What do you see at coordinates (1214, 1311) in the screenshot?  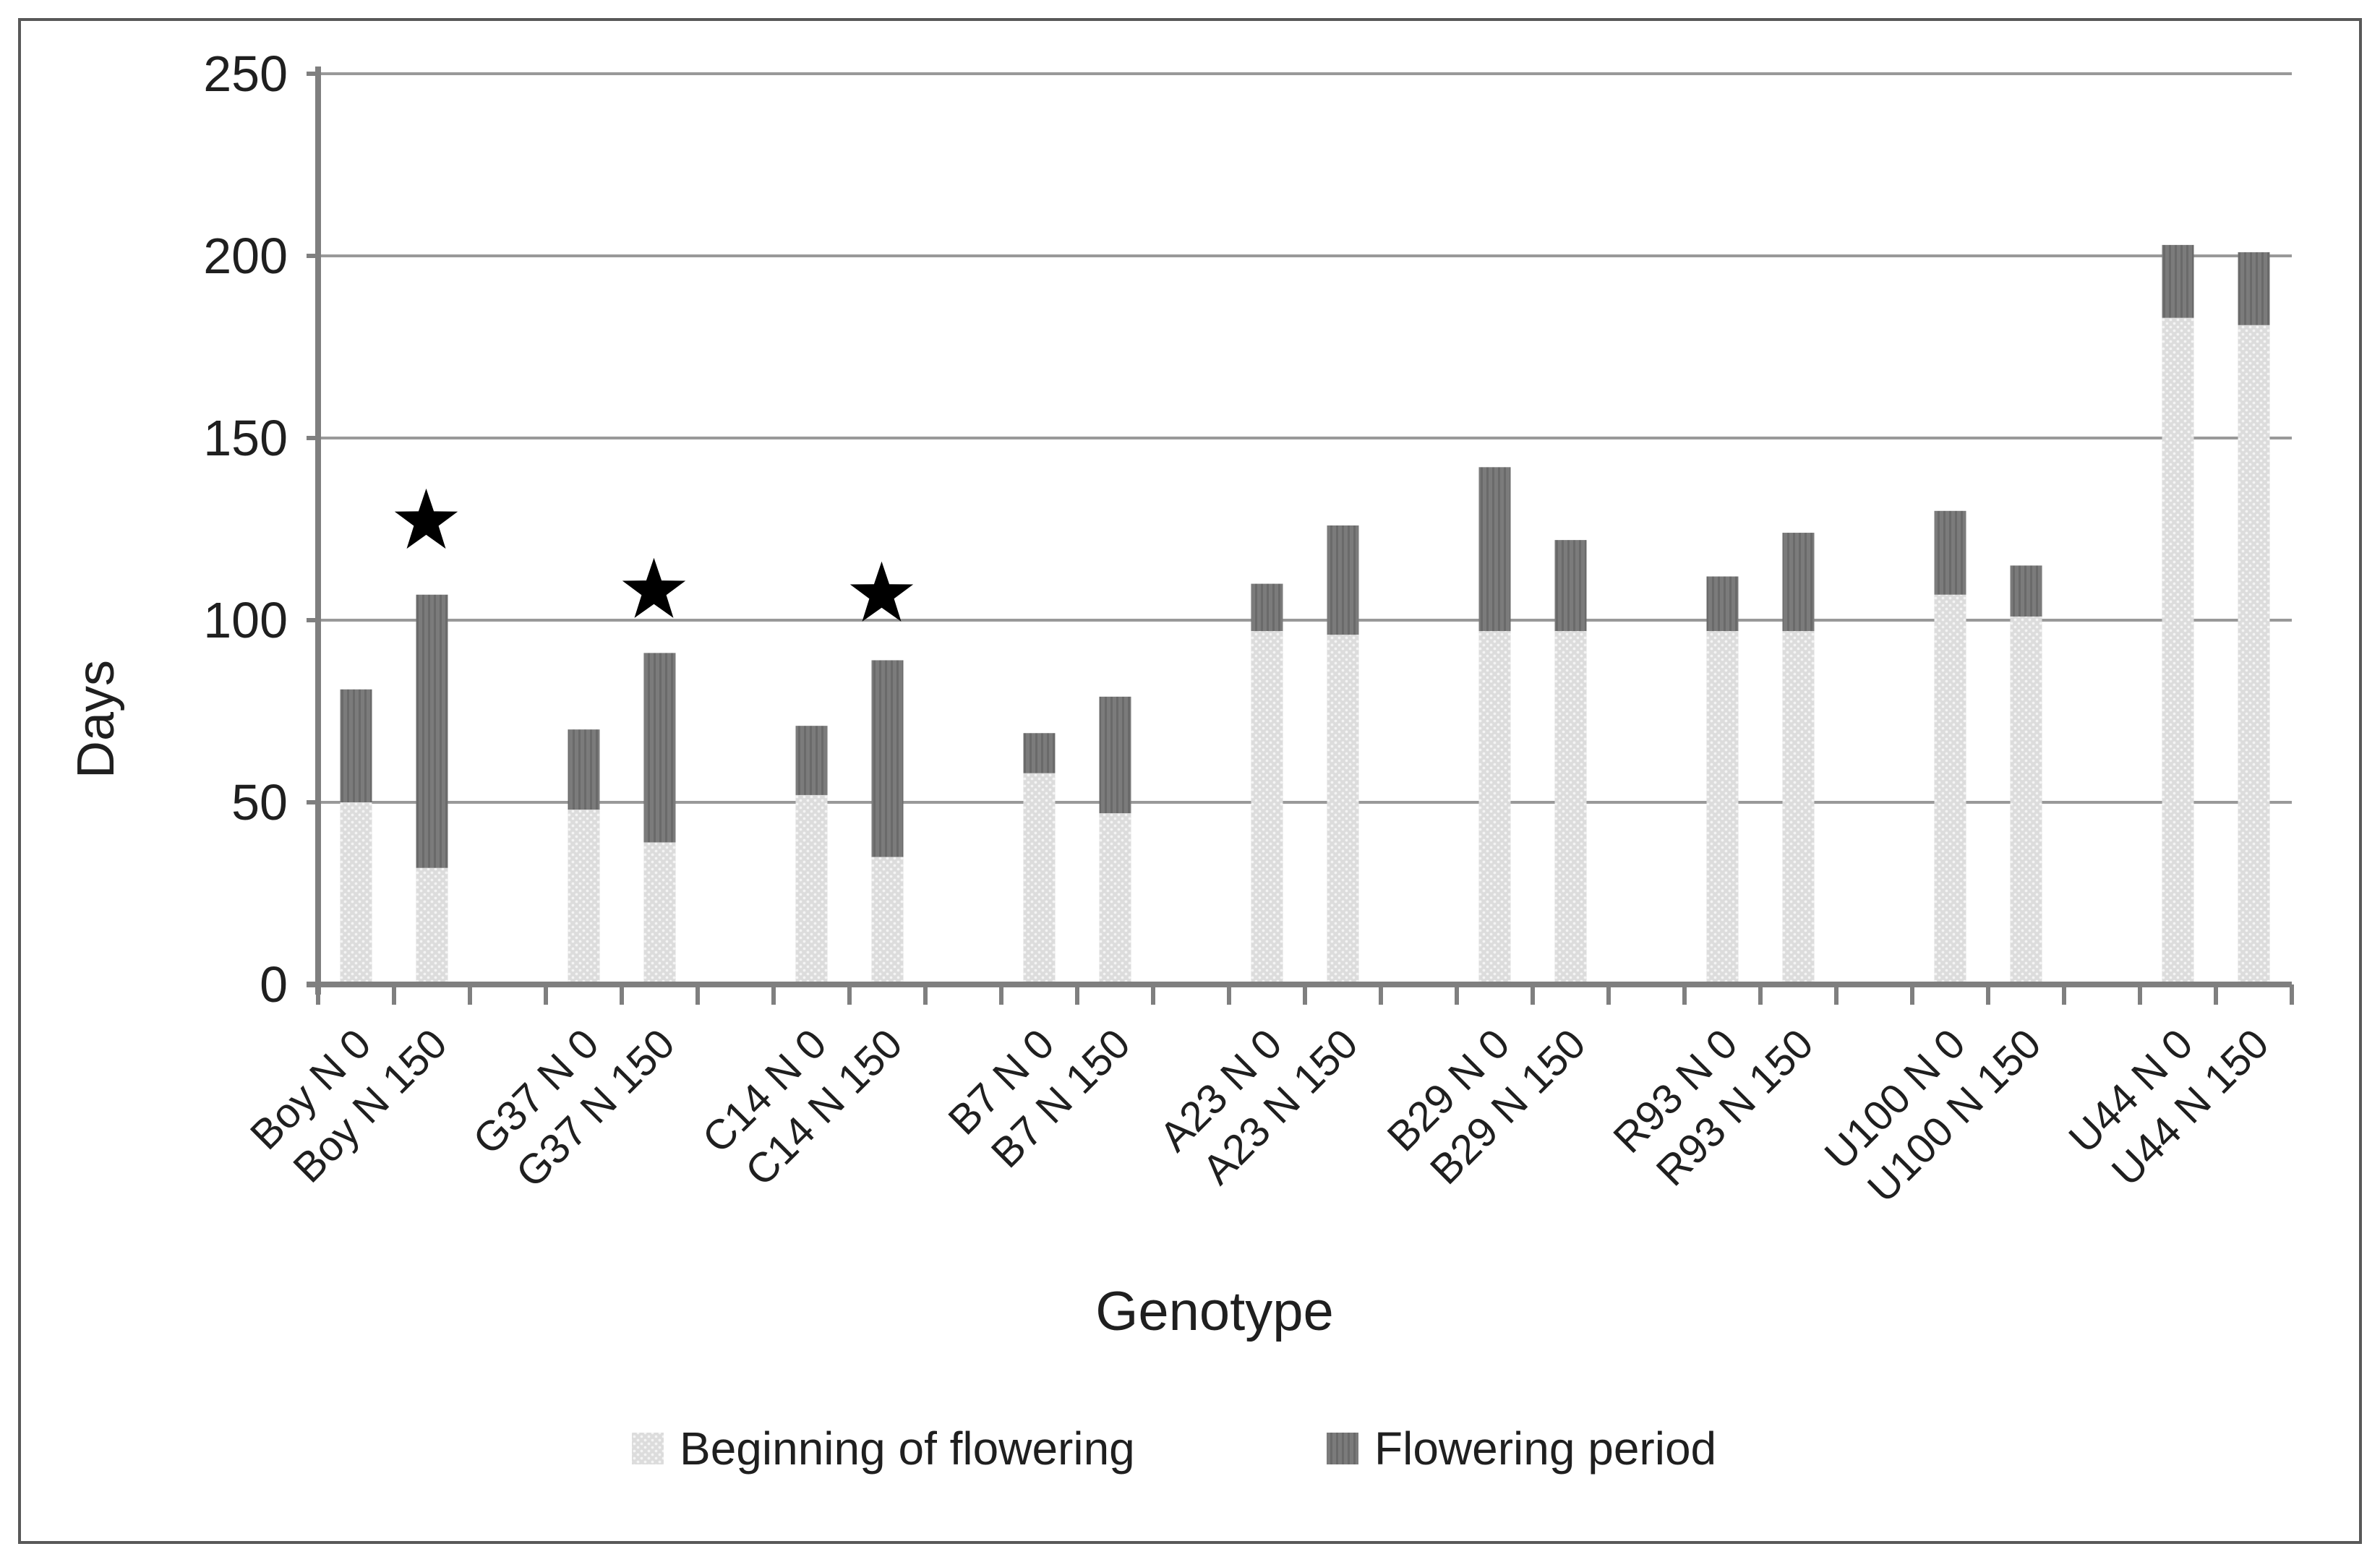 I see `x-axis-title: Genotype` at bounding box center [1214, 1311].